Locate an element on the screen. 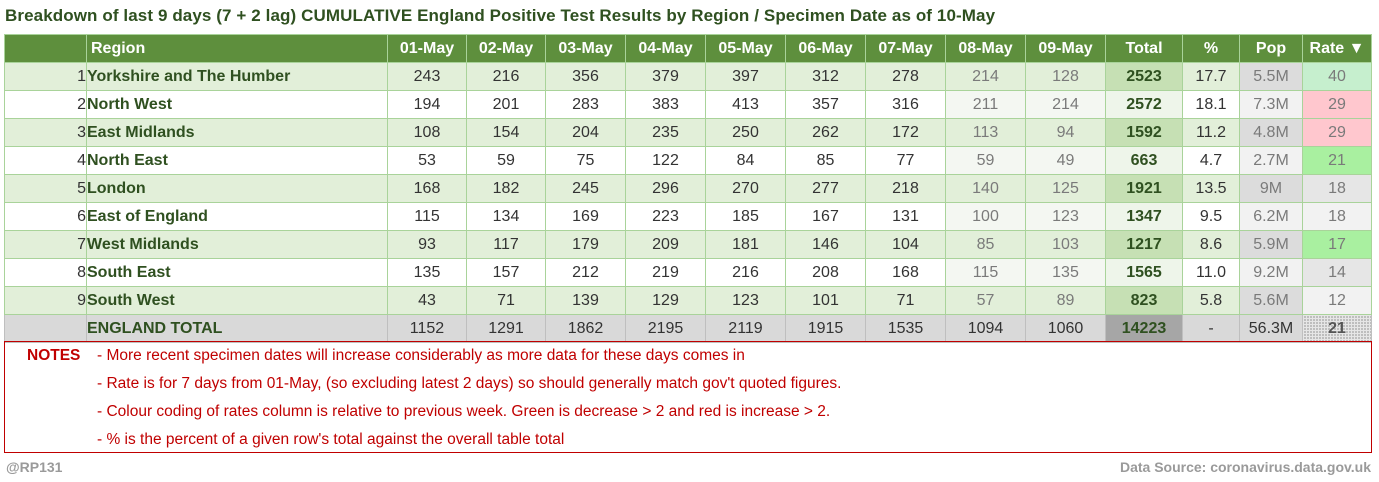 The image size is (1379, 482). lag-day-value-cell: 85 is located at coordinates (985, 244).